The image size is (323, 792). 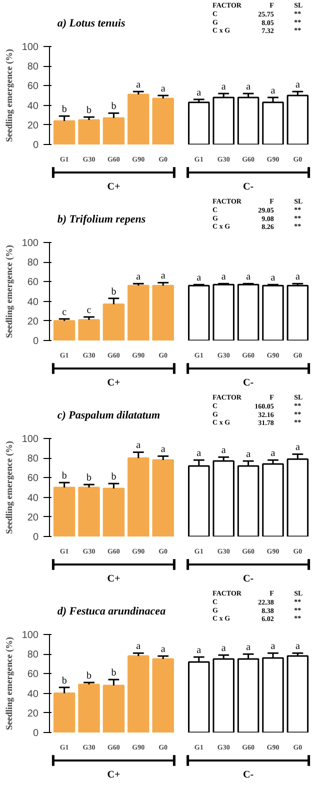 What do you see at coordinates (111, 611) in the screenshot?
I see `chart-title: d) Festuca arundinacea` at bounding box center [111, 611].